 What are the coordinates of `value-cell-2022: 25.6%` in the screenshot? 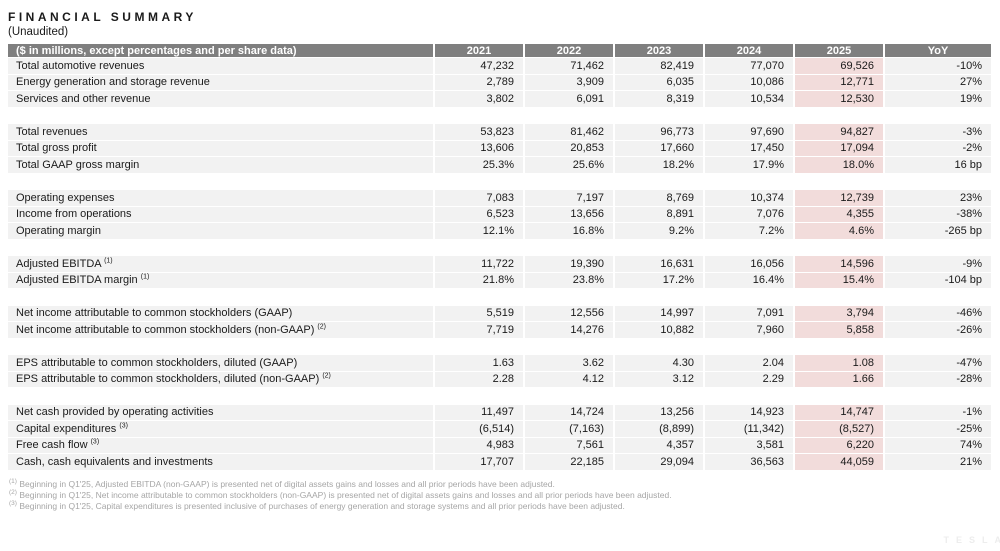 It's located at (570, 165).